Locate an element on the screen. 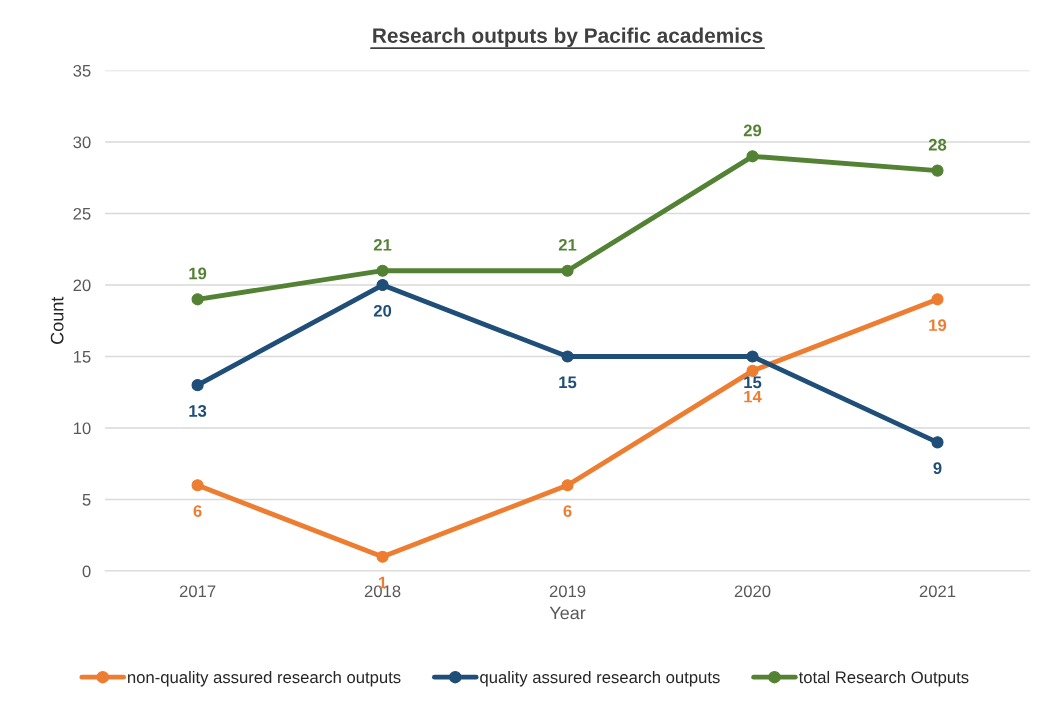 This screenshot has width=1051, height=705. x-tick-label: 2017 is located at coordinates (197, 591).